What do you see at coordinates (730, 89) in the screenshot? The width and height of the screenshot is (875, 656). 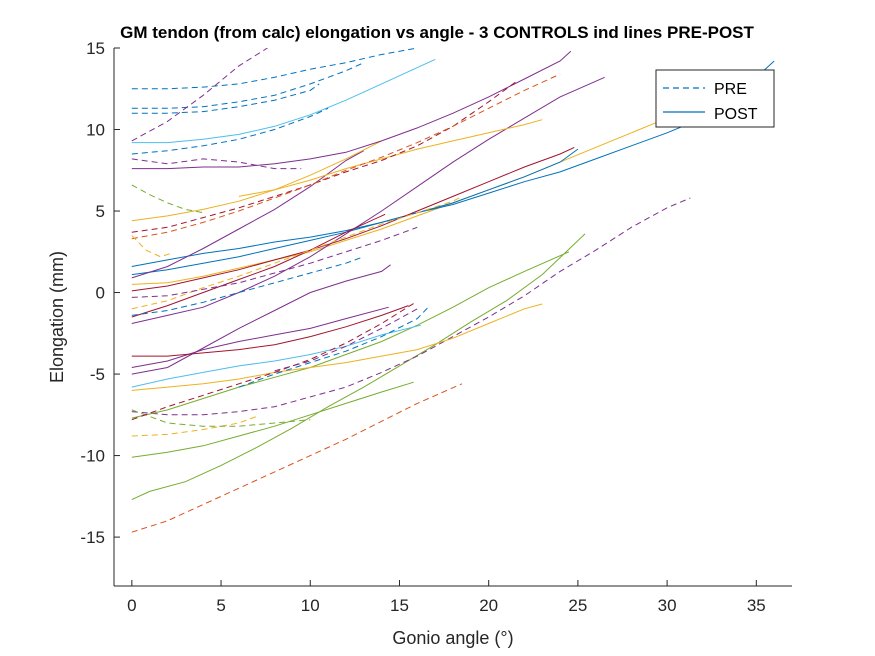 I see `legend-pre-label: PRE` at bounding box center [730, 89].